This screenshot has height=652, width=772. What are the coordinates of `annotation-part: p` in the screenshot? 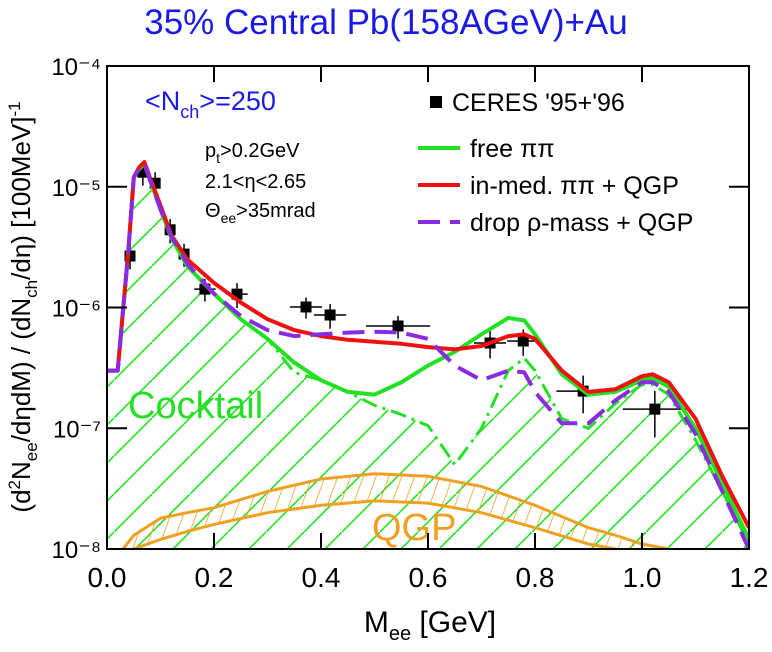 It's located at (210, 151).